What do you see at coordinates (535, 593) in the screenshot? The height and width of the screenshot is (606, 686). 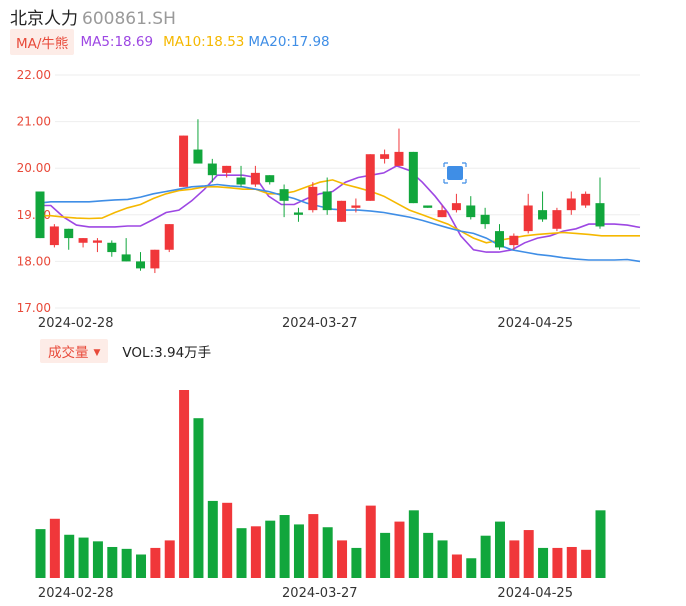 I see `volume-x-tick-label: 2024-04-25` at bounding box center [535, 593].